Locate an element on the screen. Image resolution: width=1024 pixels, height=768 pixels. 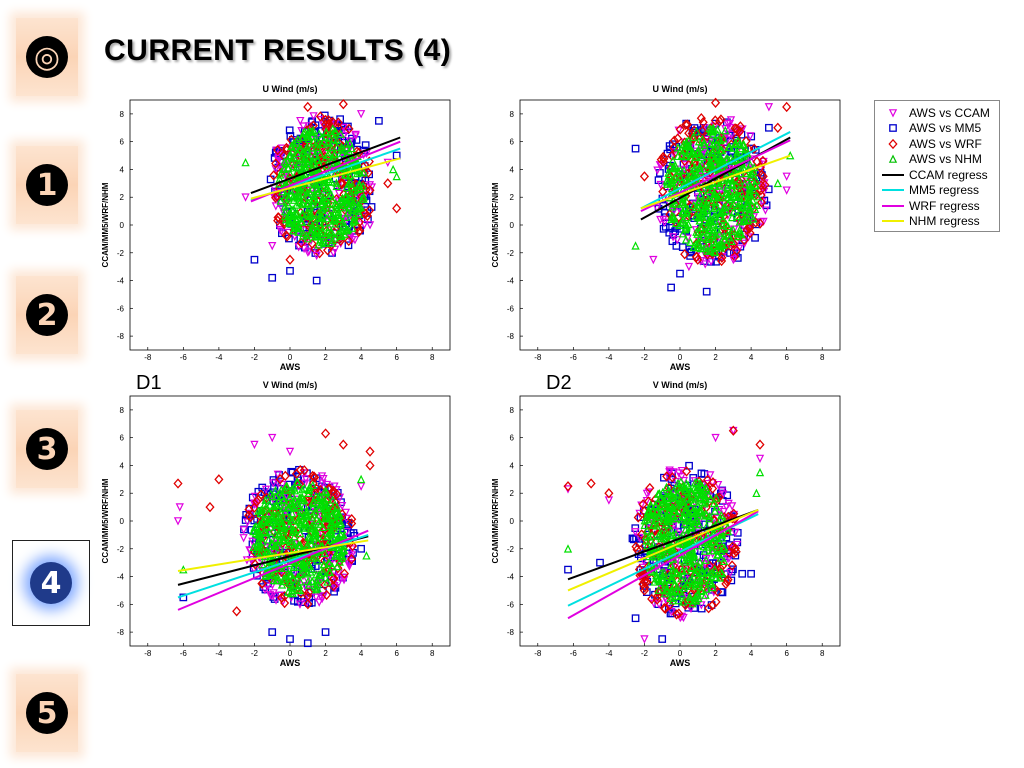
y-tick-label: 0 is located at coordinates (122, 521).